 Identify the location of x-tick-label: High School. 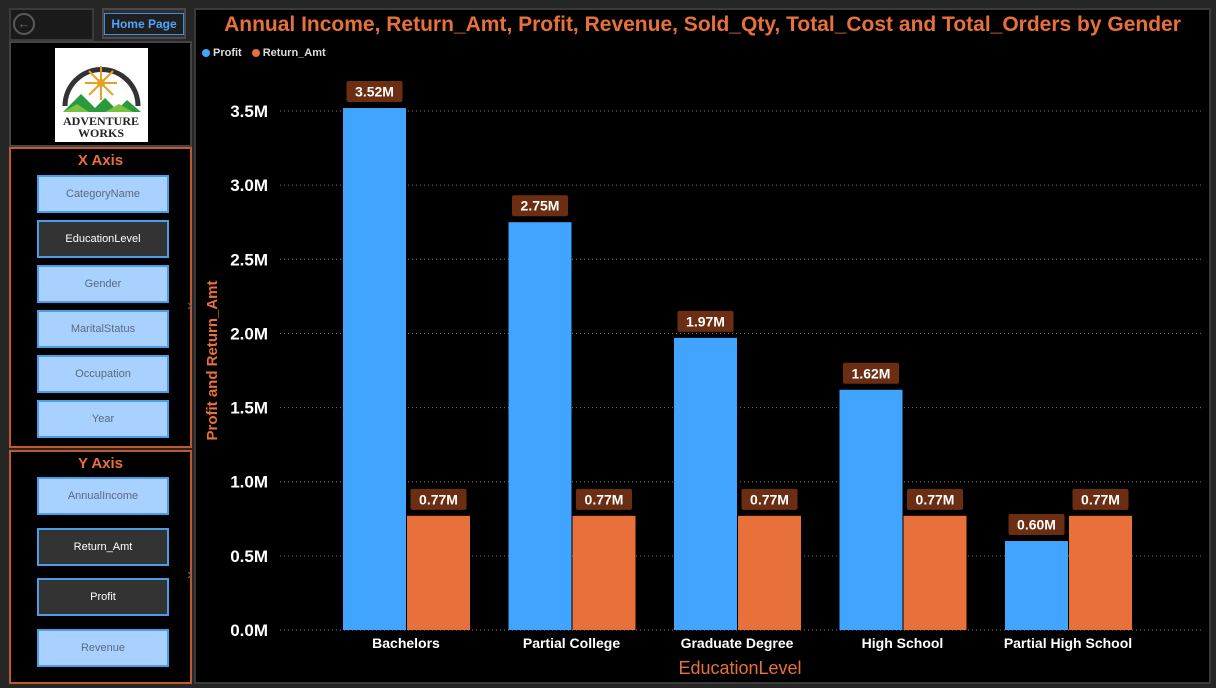
(903, 643).